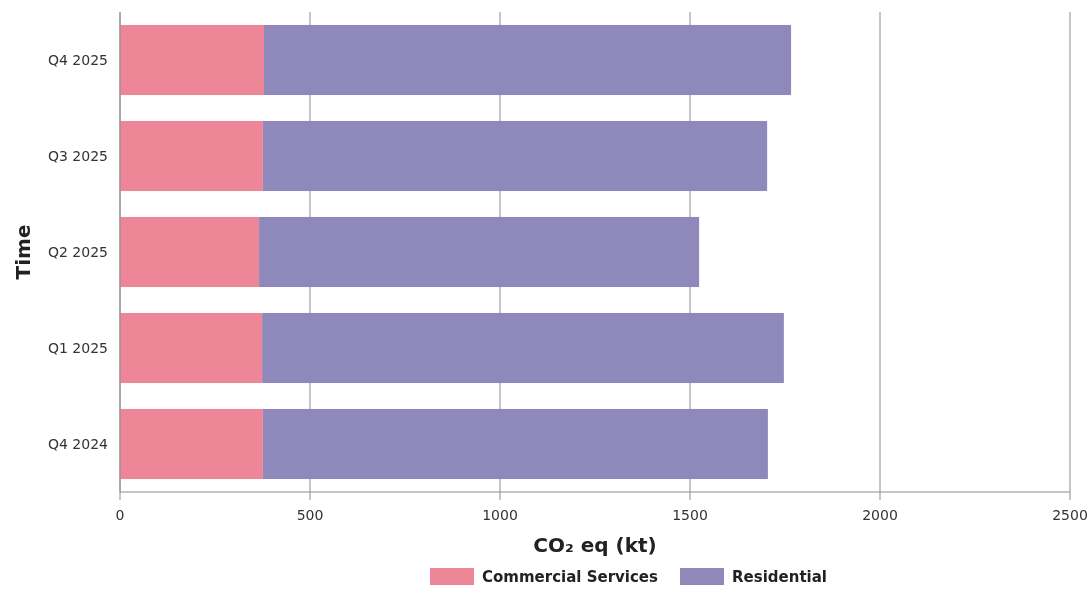  Describe the element at coordinates (78, 443) in the screenshot. I see `y-tick-label: Q4 2024` at that location.